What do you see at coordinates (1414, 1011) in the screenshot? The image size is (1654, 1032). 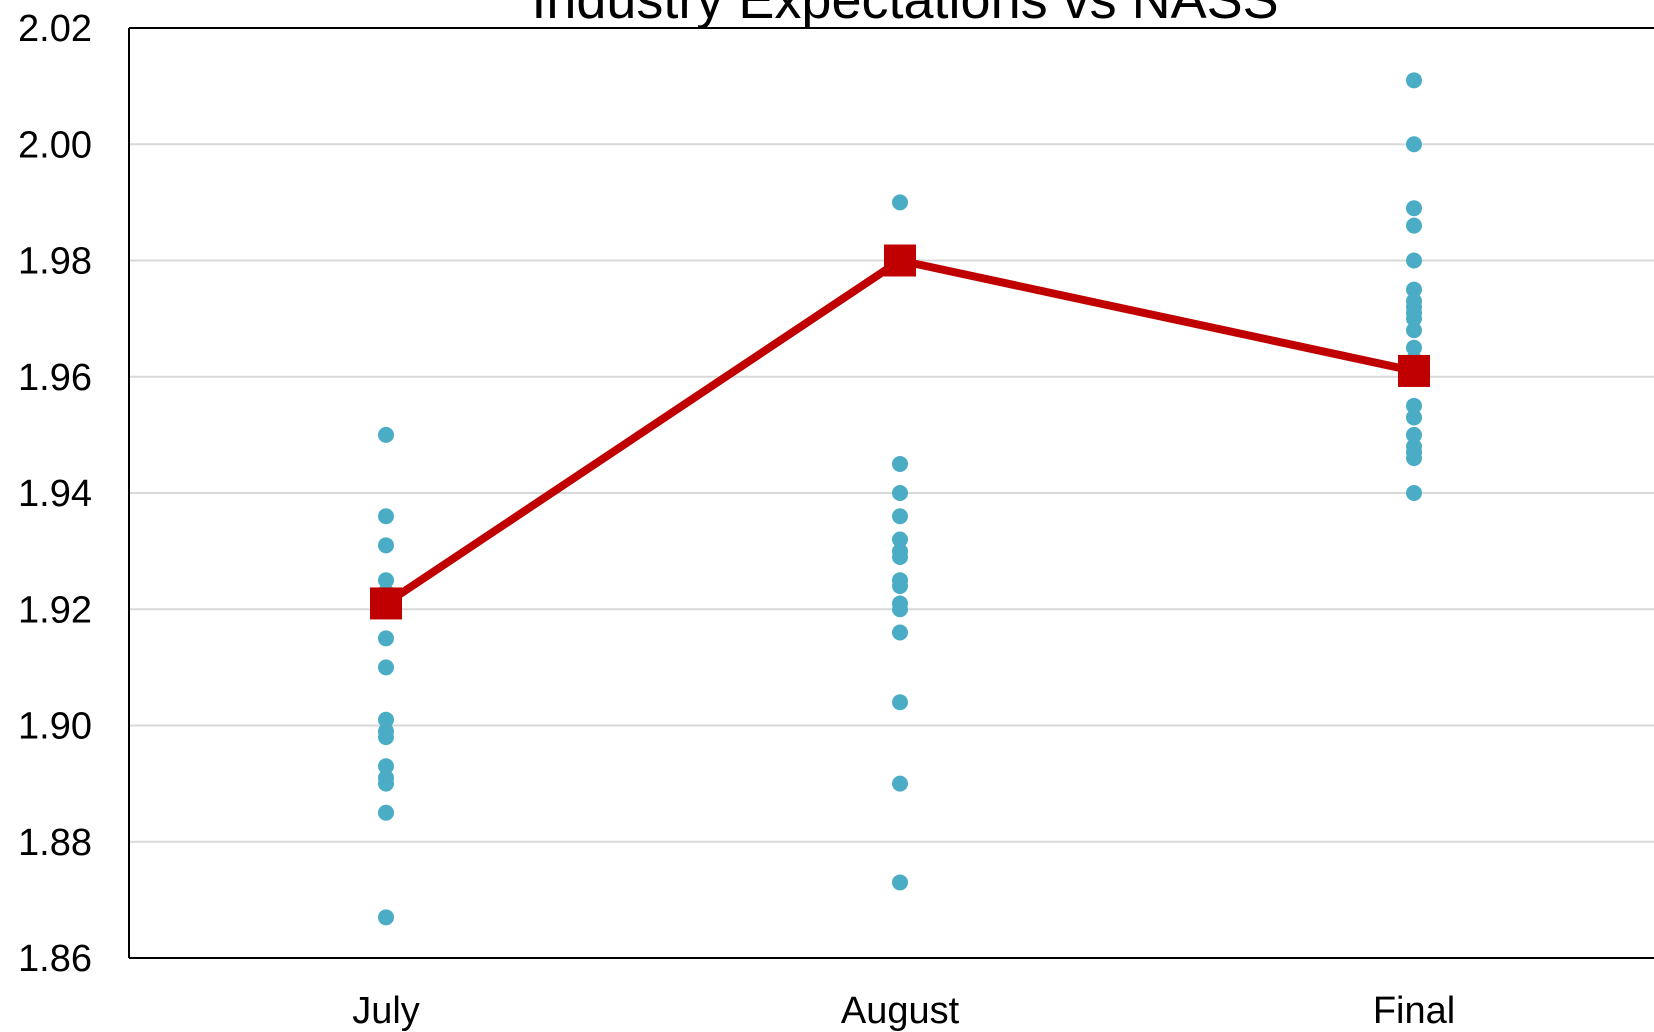 I see `x-tick-label: Final` at bounding box center [1414, 1011].